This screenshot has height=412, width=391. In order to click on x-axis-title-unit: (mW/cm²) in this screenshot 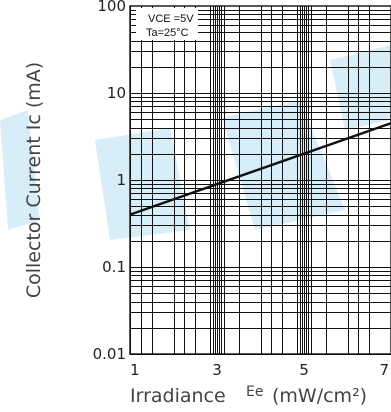, I will do `click(319, 396)`.